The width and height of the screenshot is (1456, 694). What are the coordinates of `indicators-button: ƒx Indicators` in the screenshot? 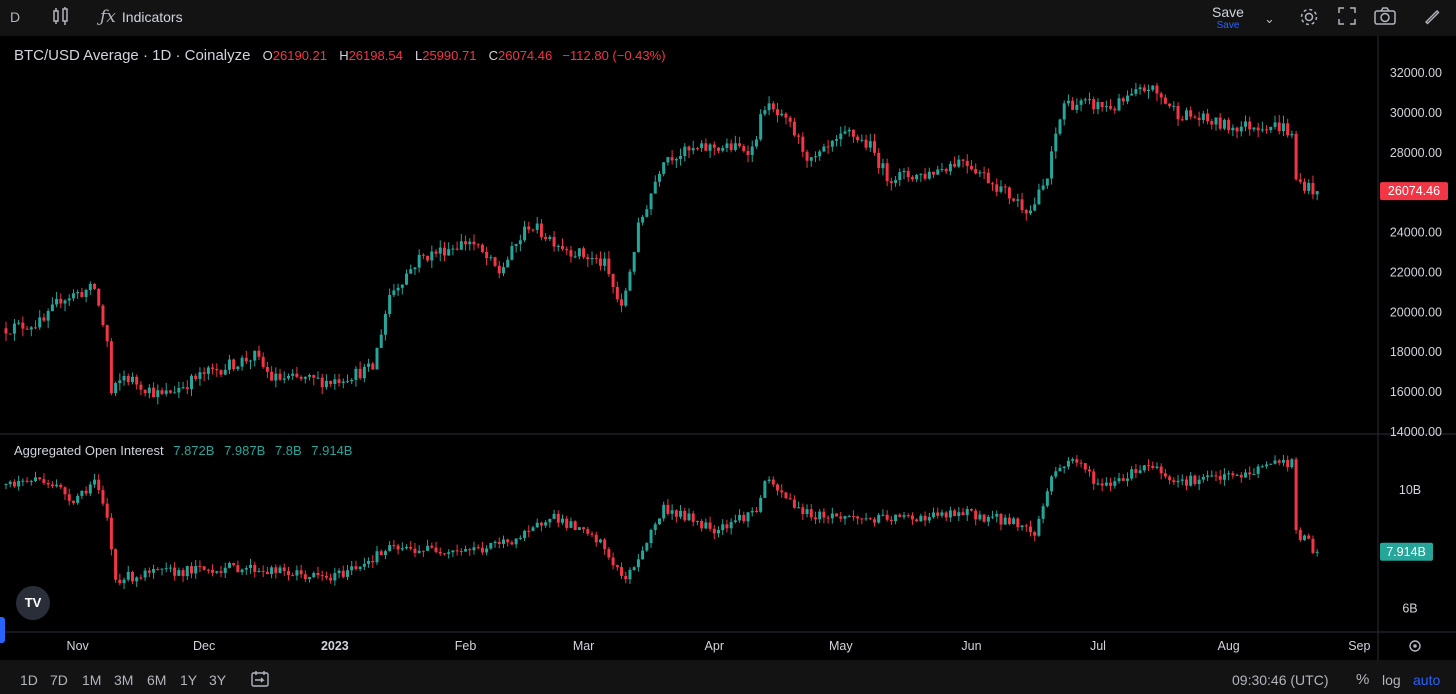 It's located at (141, 17).